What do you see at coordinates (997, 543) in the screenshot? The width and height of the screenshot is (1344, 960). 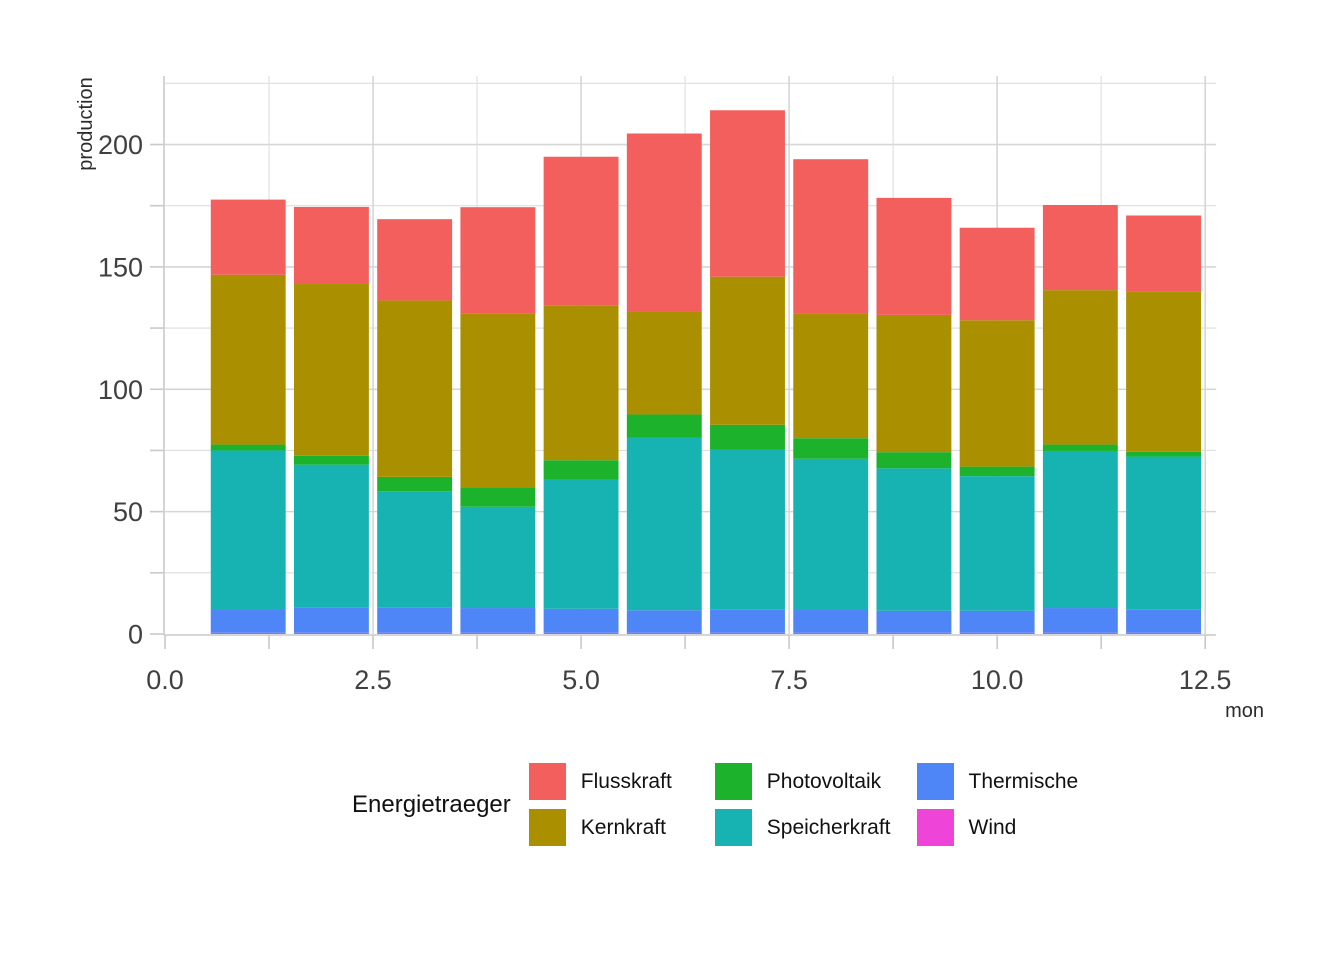 I see `bar-10-speicherkraft` at bounding box center [997, 543].